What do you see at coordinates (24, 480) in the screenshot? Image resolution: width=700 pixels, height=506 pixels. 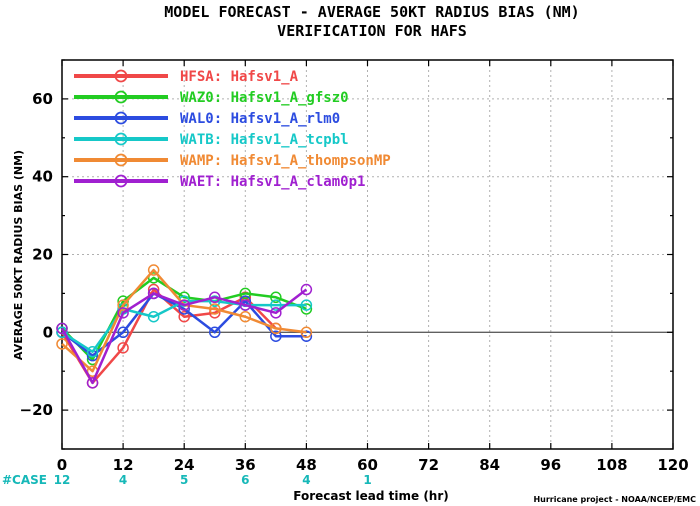 I see `case-label: #CASE` at bounding box center [24, 480].